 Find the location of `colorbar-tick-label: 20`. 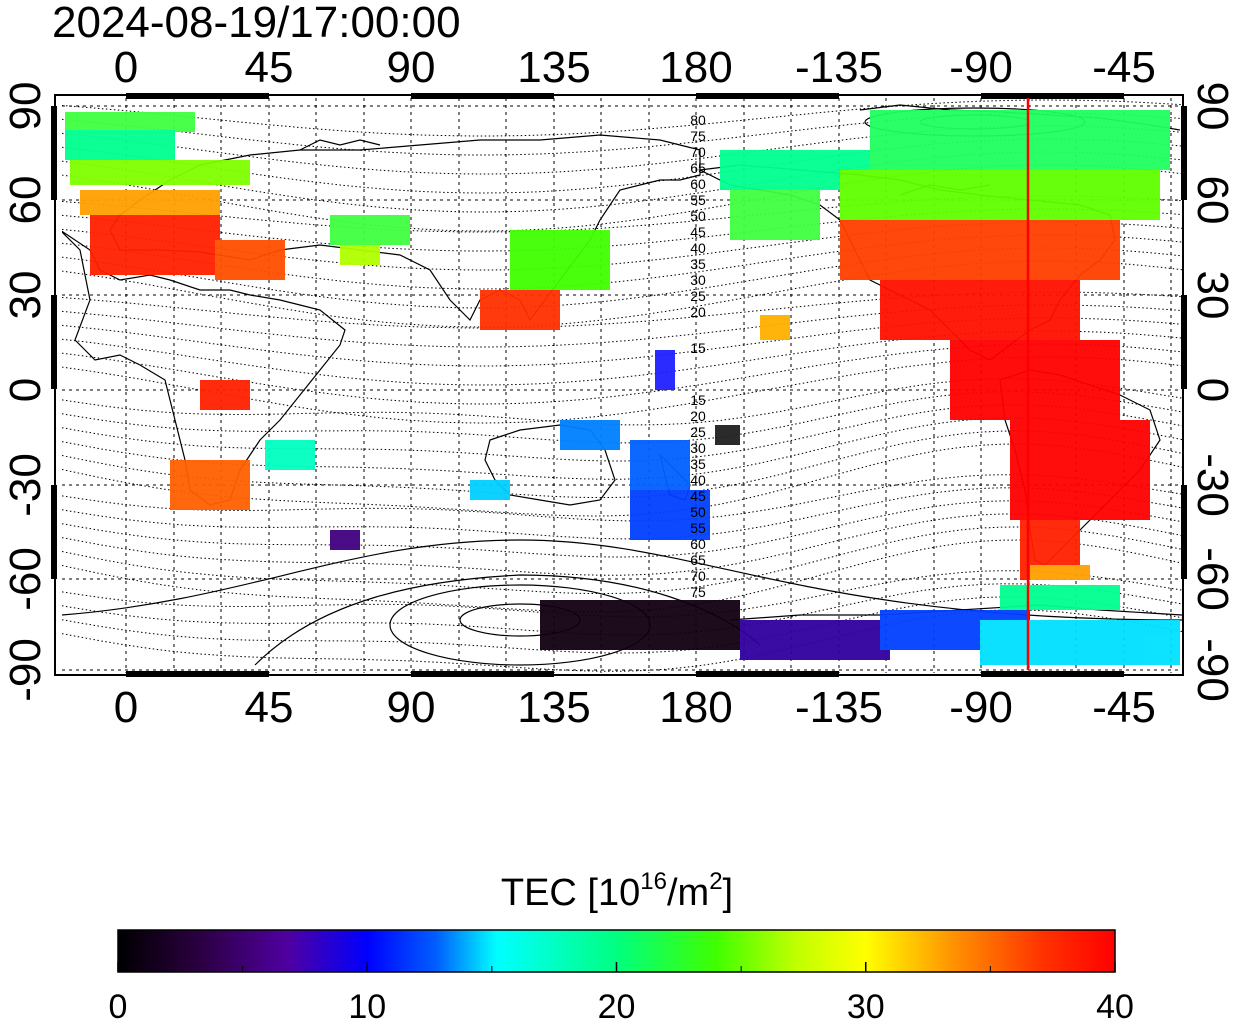

colorbar-tick-label: 20 is located at coordinates (617, 1004).